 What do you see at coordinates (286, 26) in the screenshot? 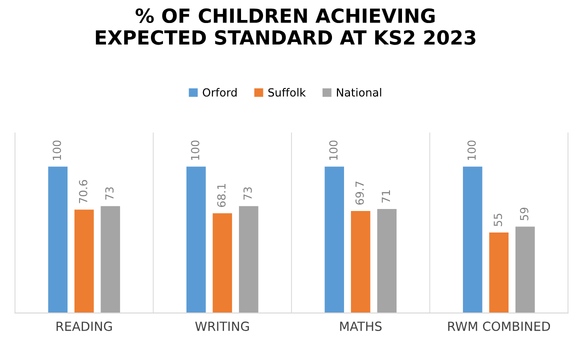
I see `chart-title: % OF CHILDREN ACHIEVING EXPECTED STANDARD AT KS2 2023` at bounding box center [286, 26].